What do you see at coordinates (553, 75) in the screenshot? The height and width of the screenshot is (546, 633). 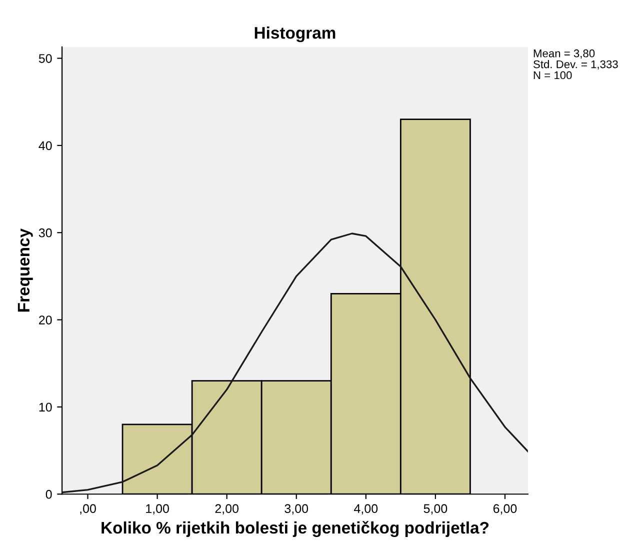 I see `text: N = 100` at bounding box center [553, 75].